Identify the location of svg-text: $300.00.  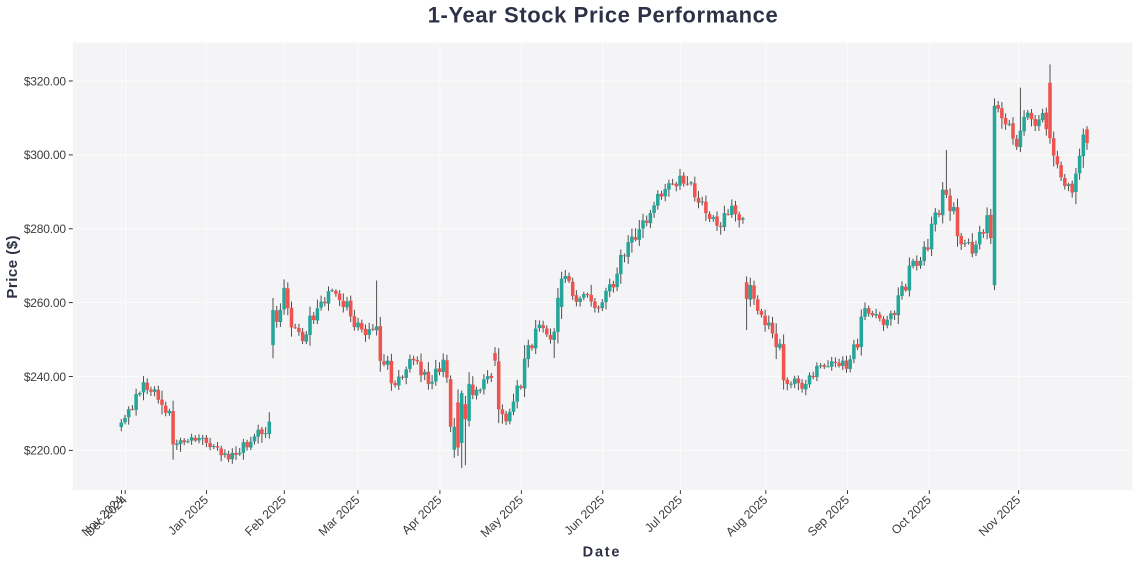
(45, 155).